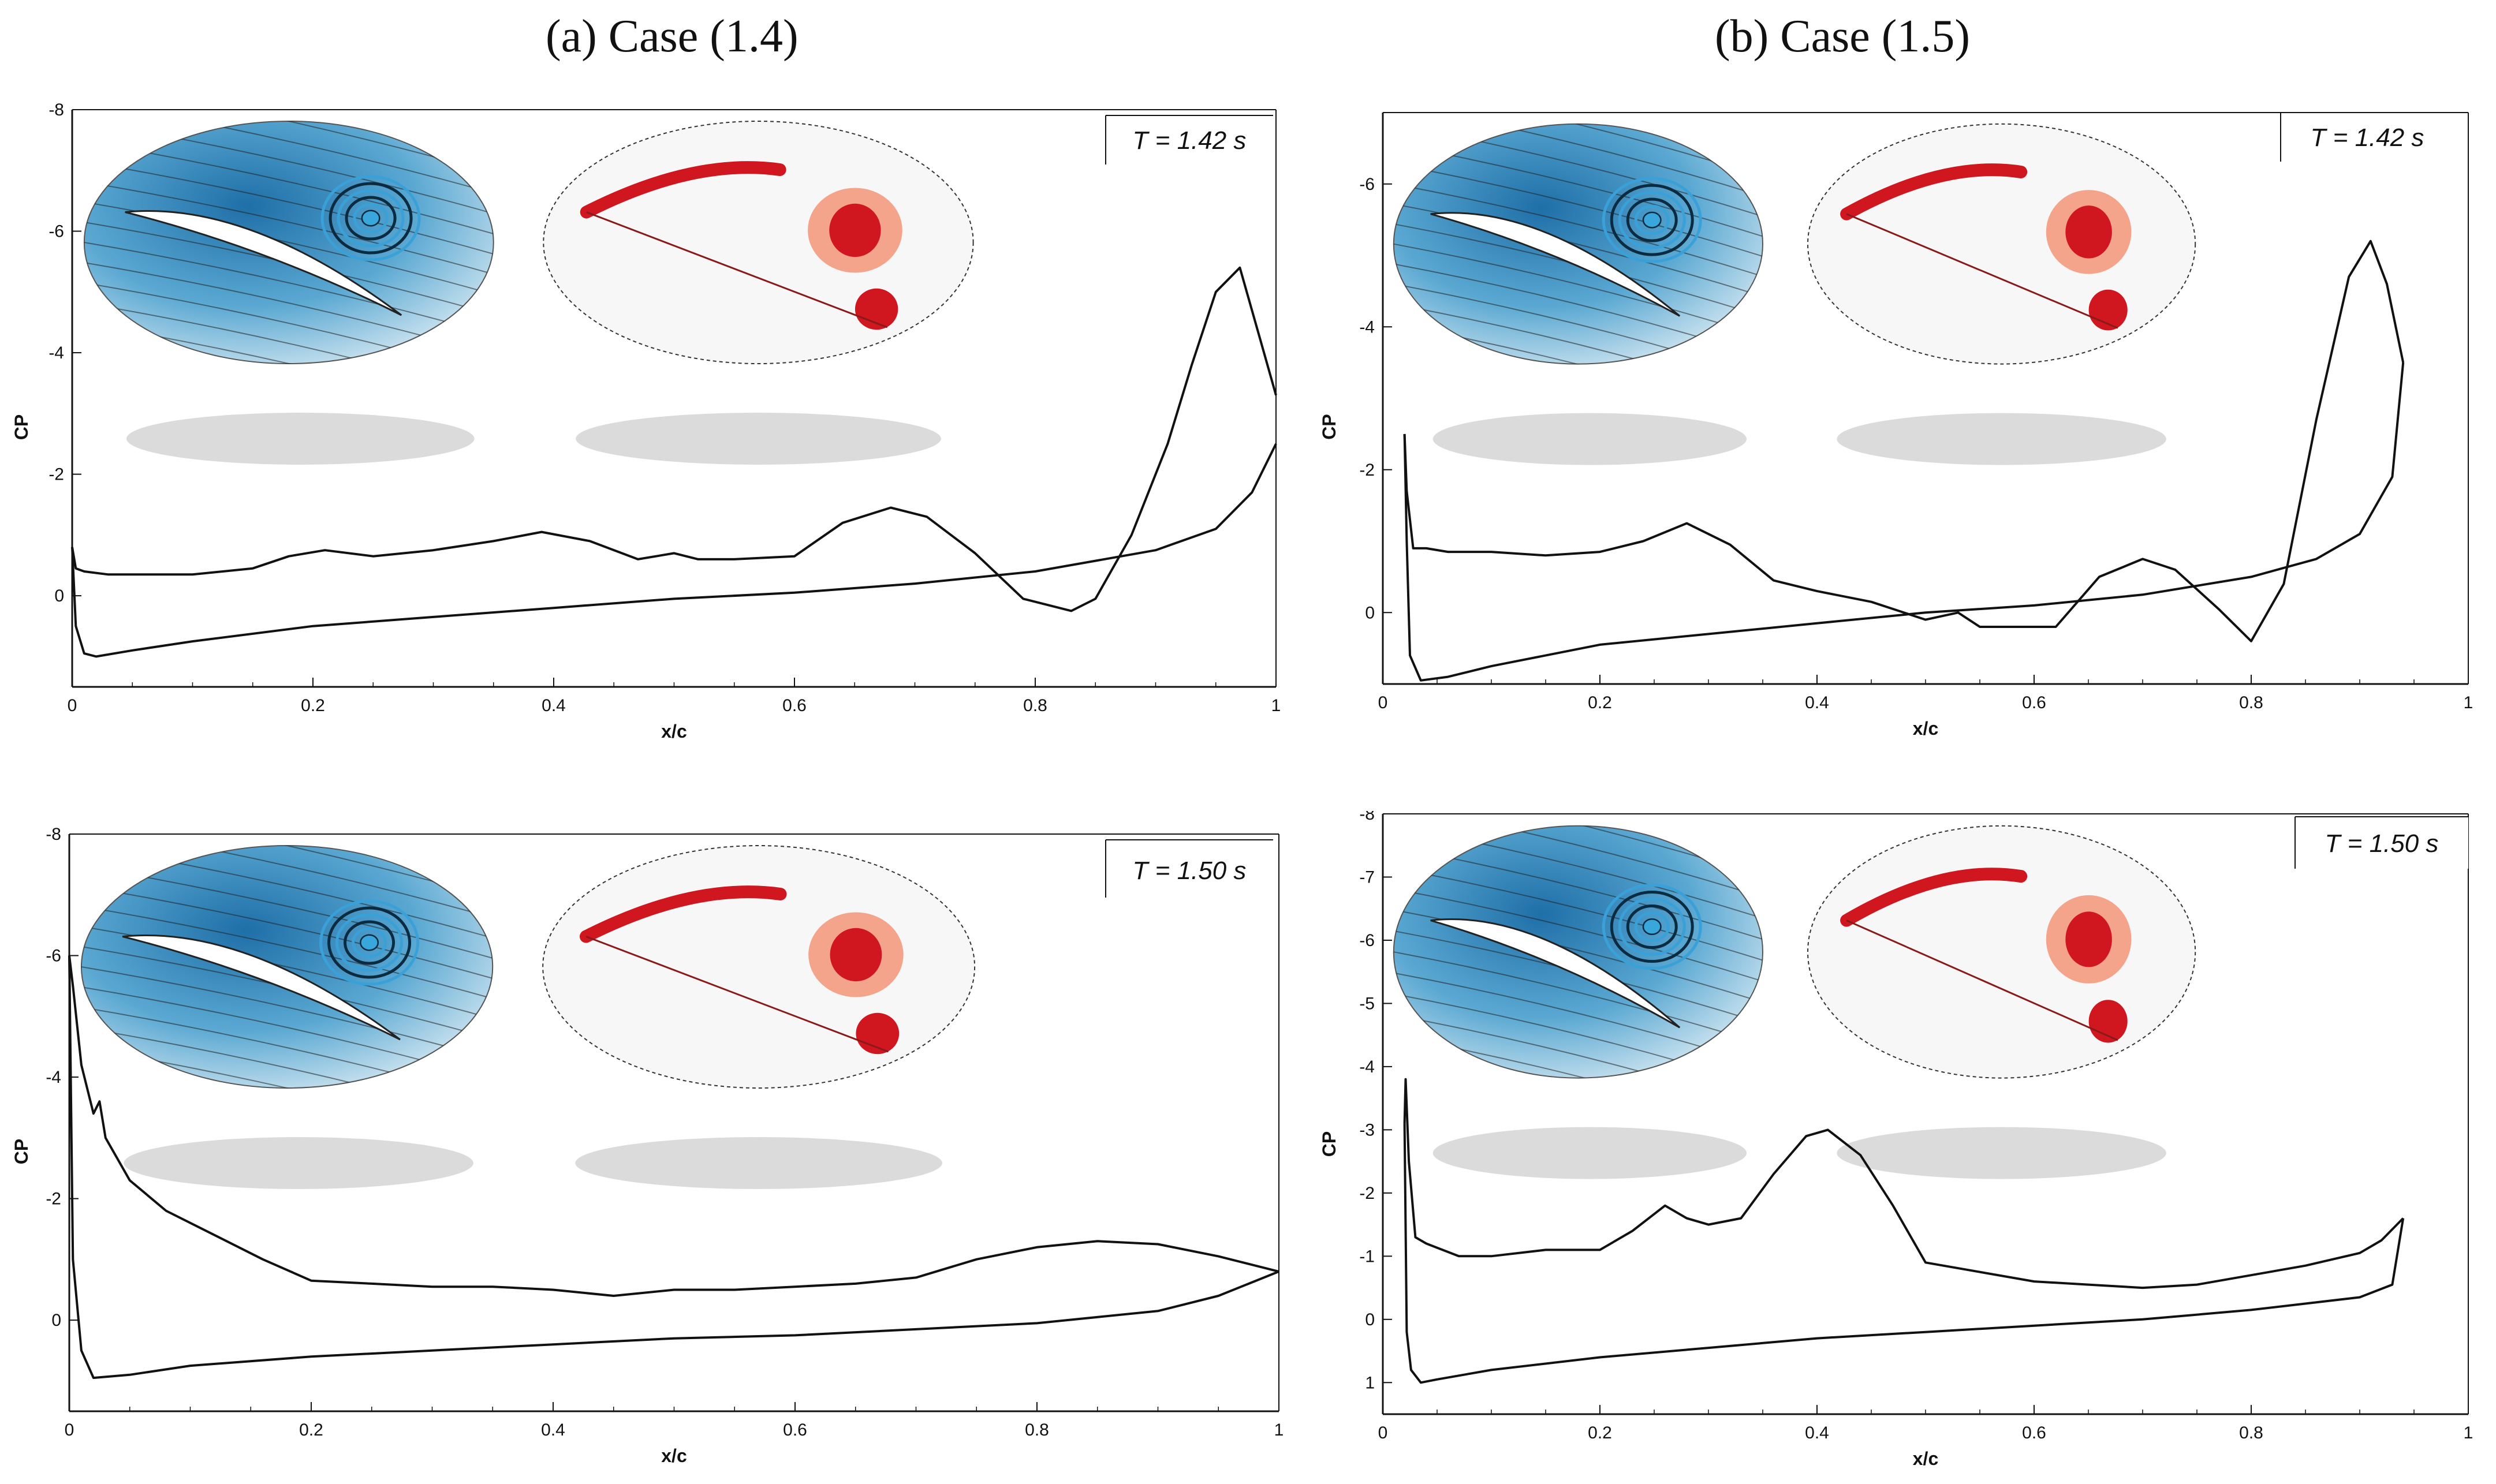 The width and height of the screenshot is (2496, 1484). I want to click on y-tick-label: 1, so click(1370, 1383).